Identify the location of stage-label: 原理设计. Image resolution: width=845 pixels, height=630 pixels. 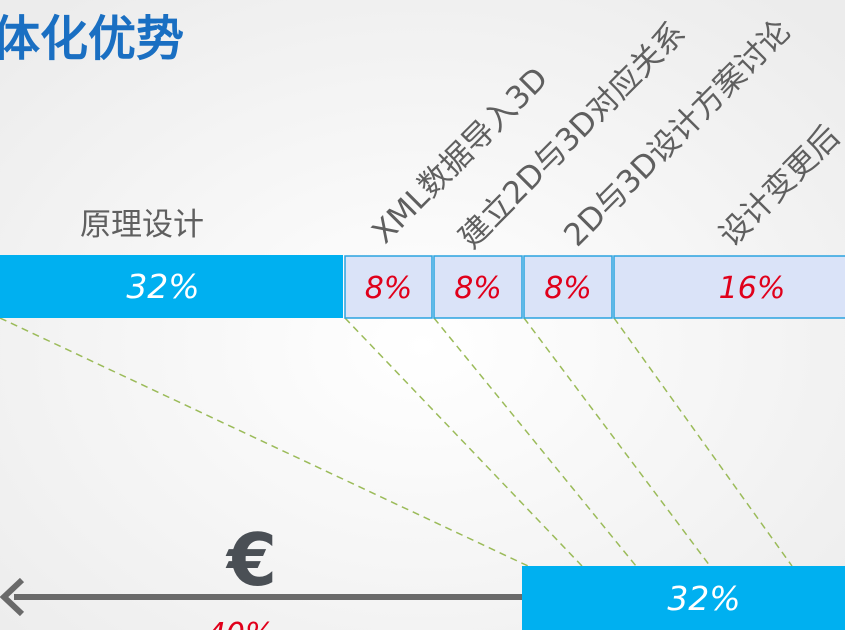
(142, 225).